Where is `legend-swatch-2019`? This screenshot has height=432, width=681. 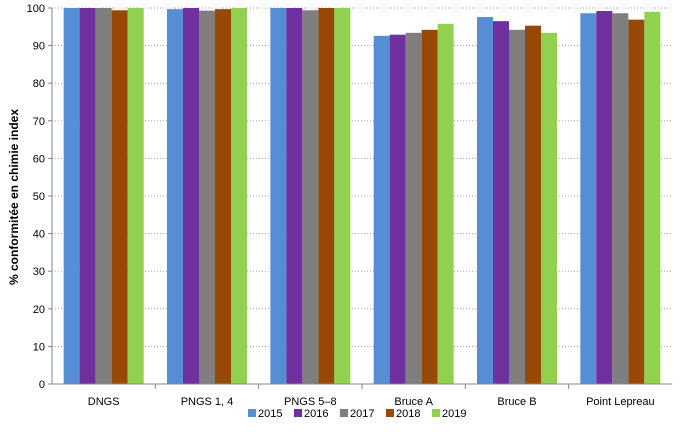 legend-swatch-2019 is located at coordinates (436, 413).